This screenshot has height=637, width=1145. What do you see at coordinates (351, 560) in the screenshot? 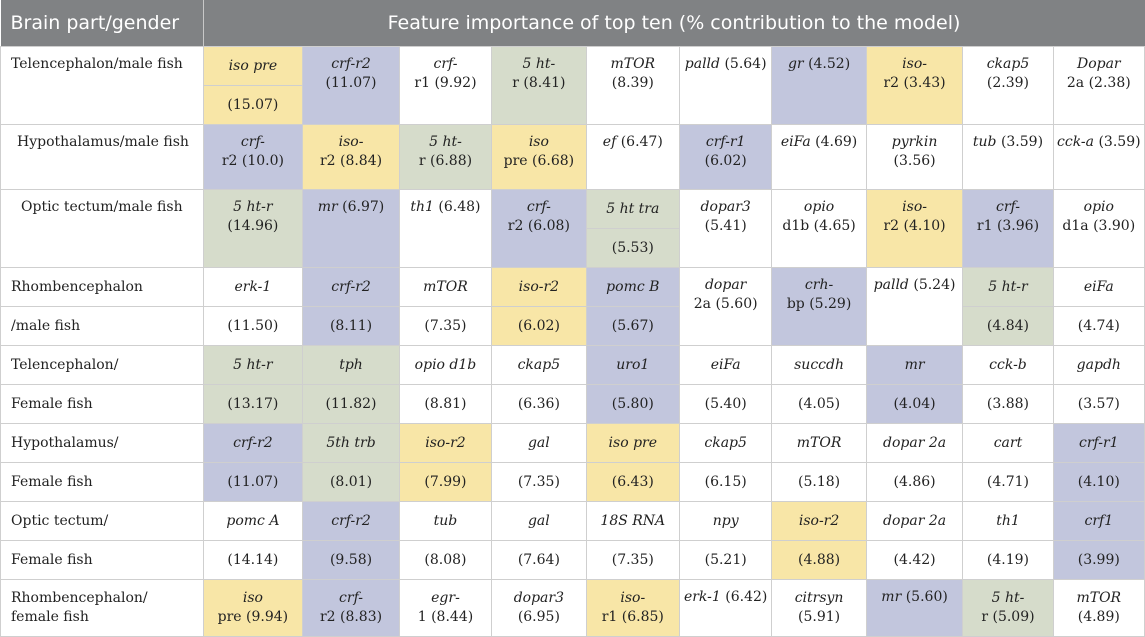
I see `gene-value-cell: (9.58)` at bounding box center [351, 560].